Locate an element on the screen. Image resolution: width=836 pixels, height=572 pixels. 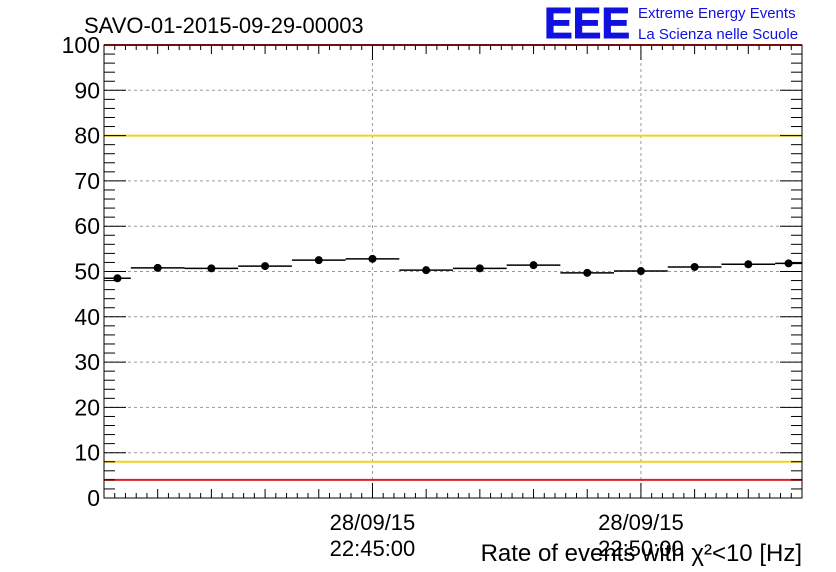
logo-line-1: Extreme Energy Events is located at coordinates (717, 13).